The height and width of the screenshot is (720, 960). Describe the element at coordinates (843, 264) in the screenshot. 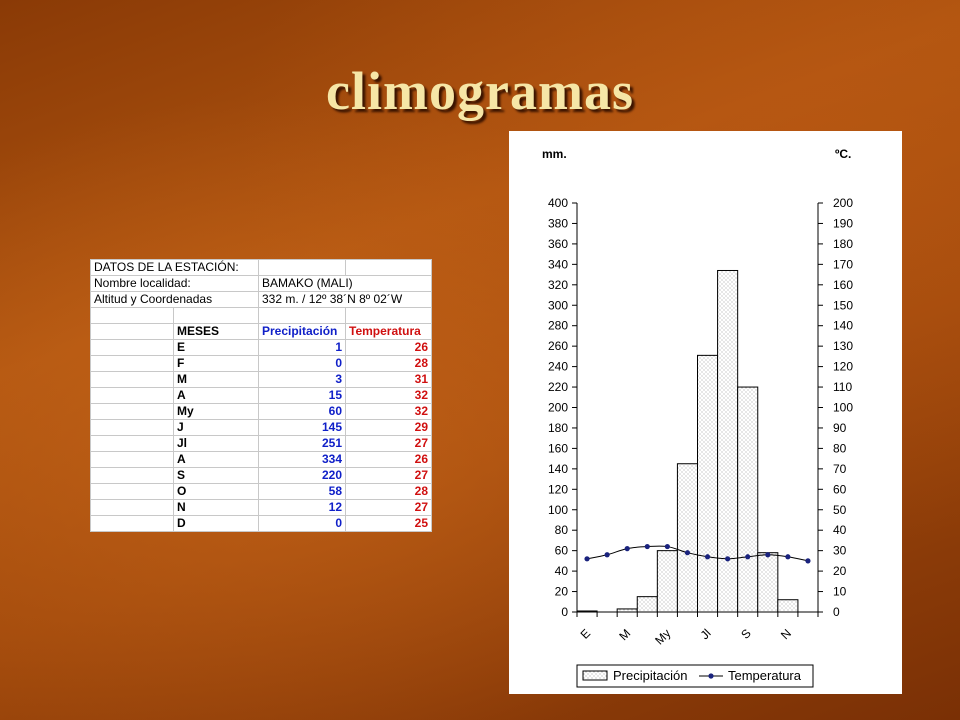

I see `y2-tick-label: 170` at that location.